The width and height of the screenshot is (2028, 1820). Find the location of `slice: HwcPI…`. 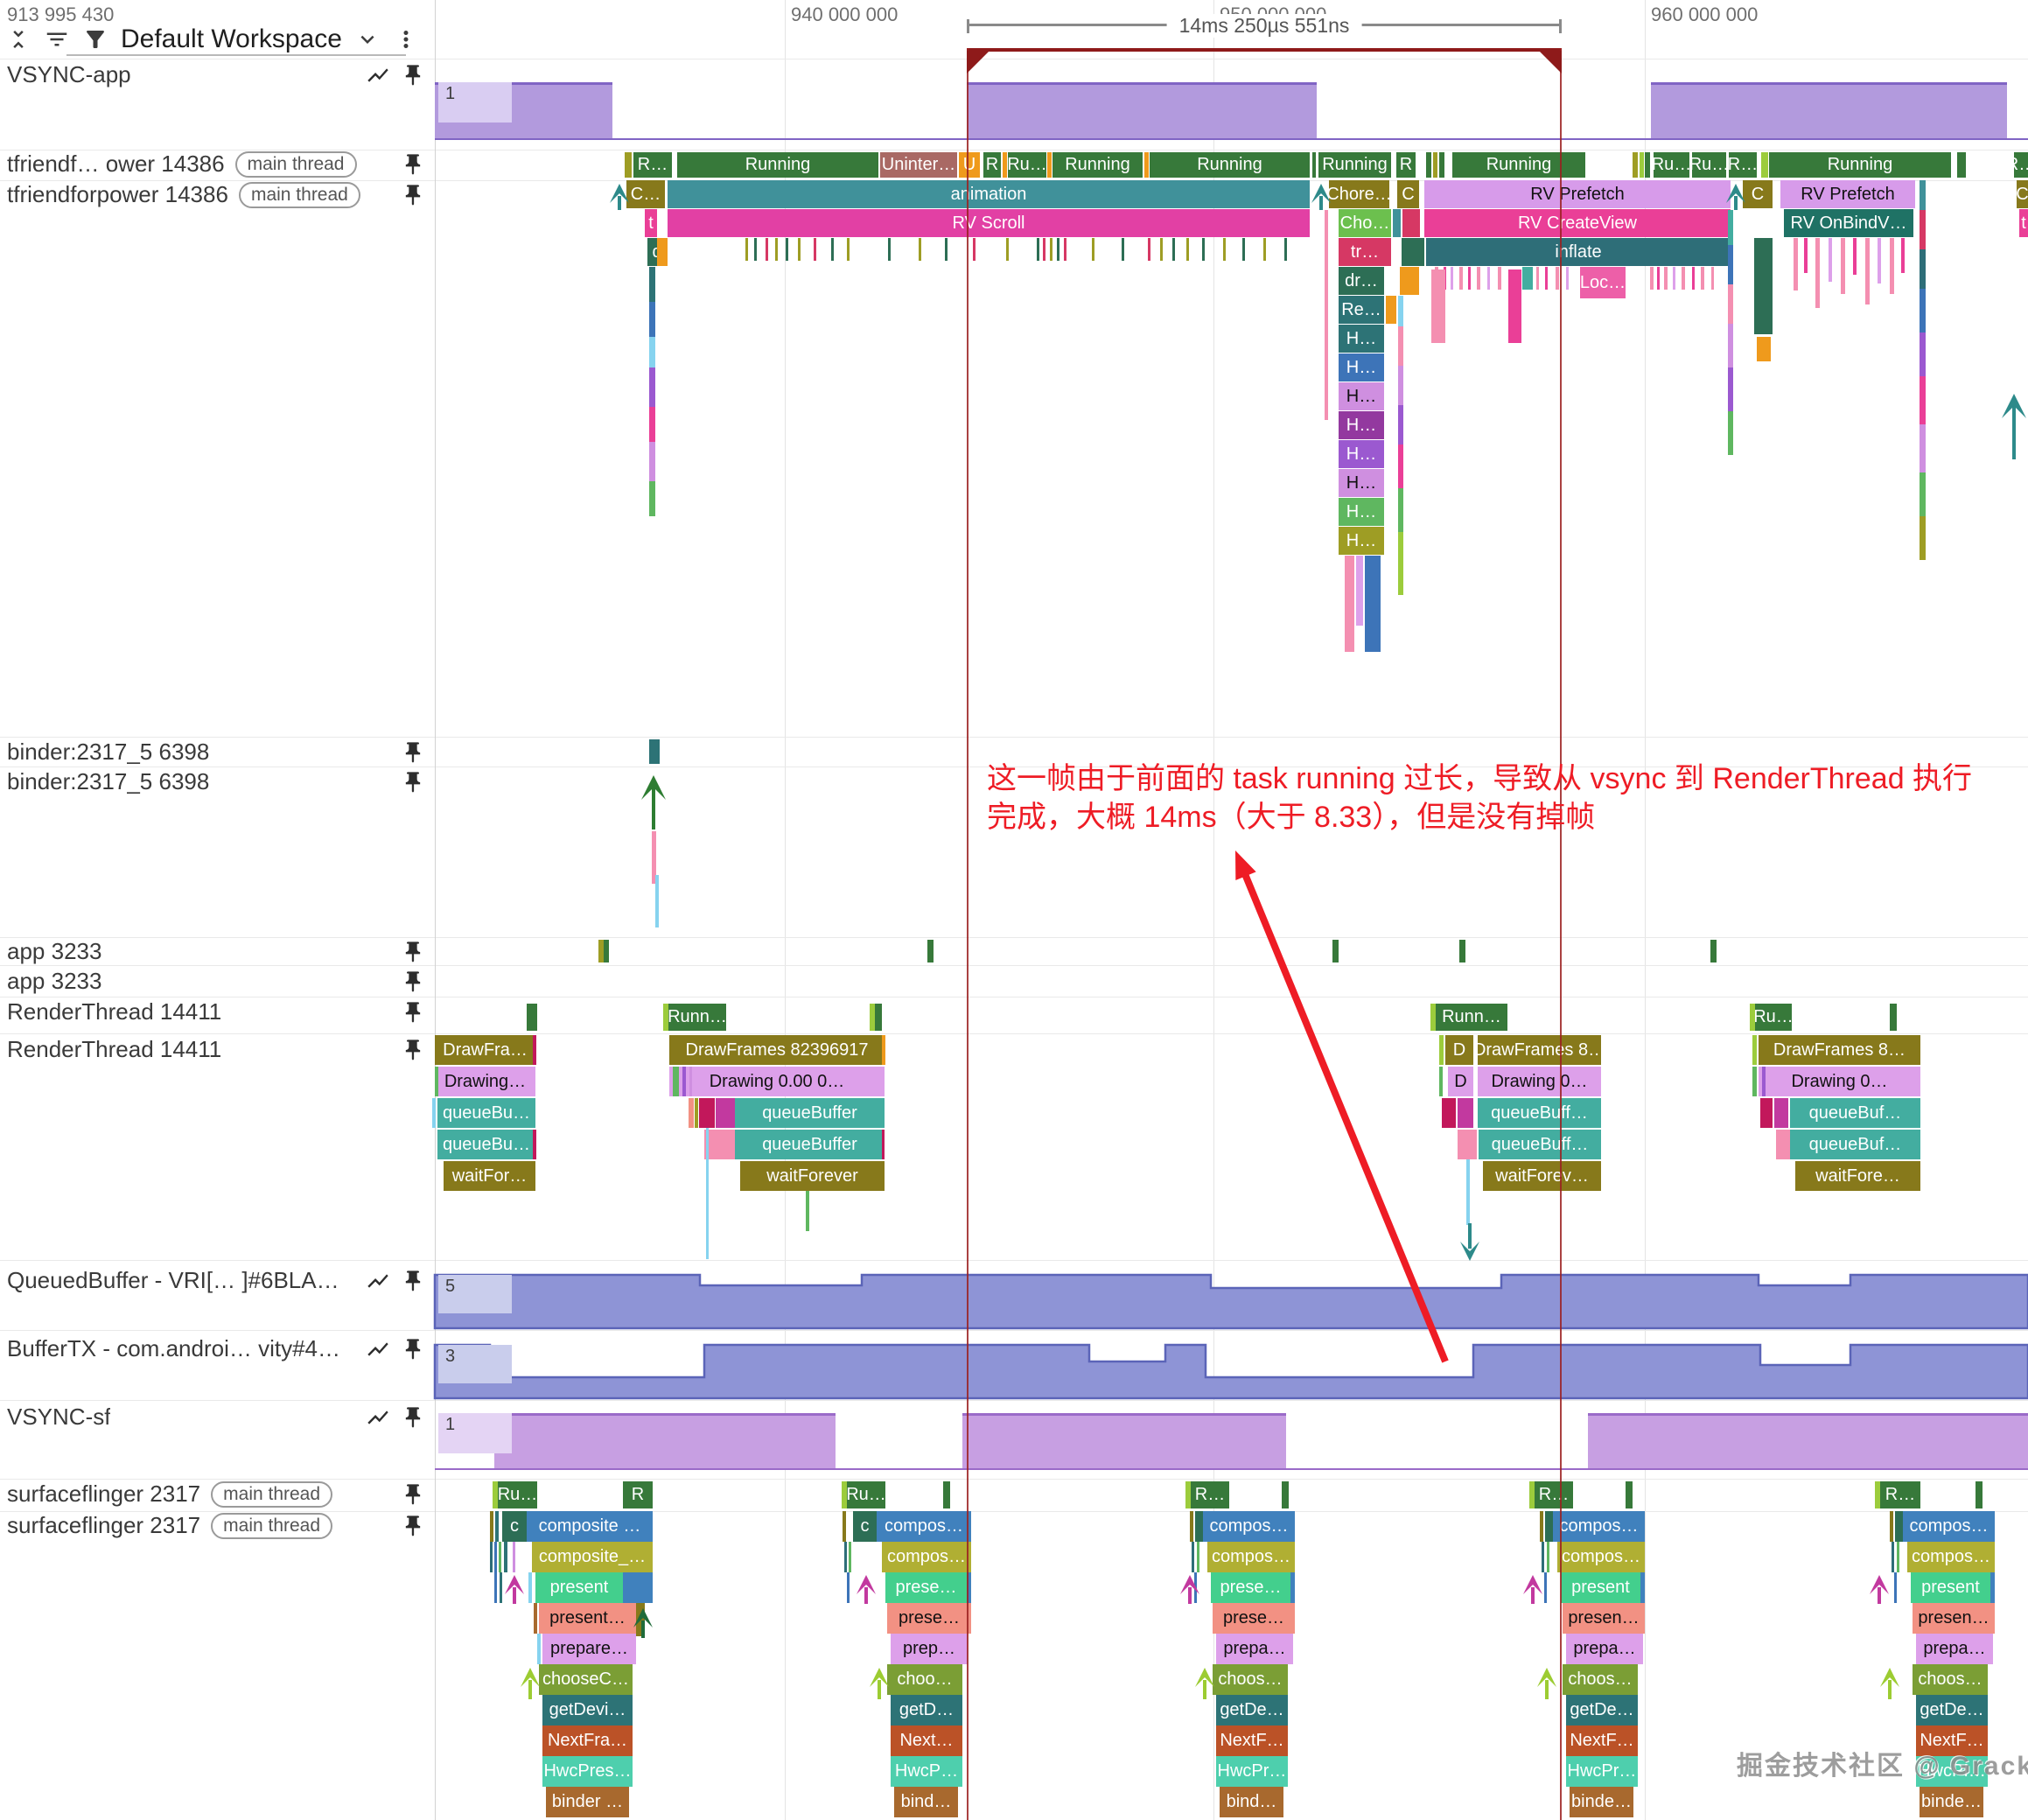

slice: HwcPI… is located at coordinates (1952, 1771).